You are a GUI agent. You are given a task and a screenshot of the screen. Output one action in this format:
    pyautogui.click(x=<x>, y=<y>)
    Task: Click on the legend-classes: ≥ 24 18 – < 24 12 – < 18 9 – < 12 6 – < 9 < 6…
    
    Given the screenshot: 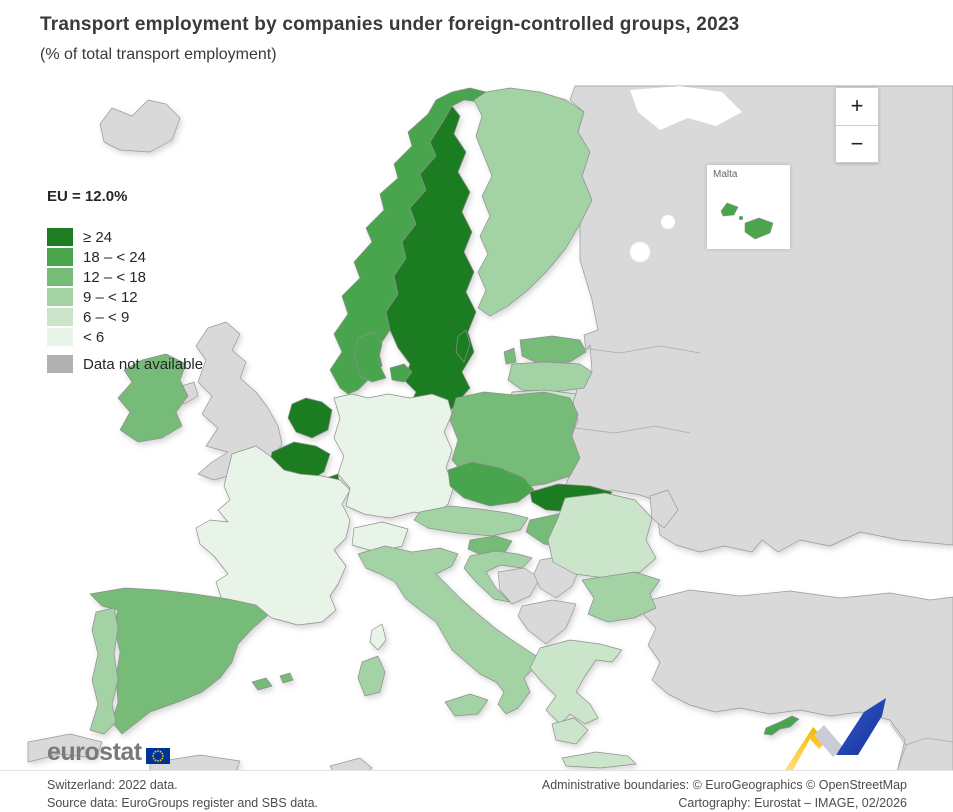 What is the action you would take?
    pyautogui.click(x=125, y=300)
    